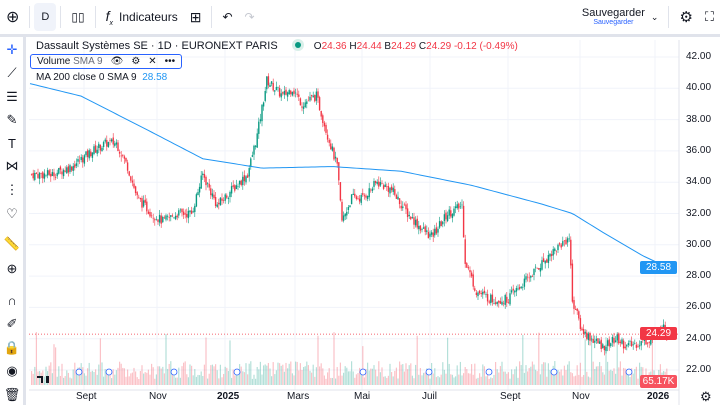 This screenshot has height=405, width=720. What do you see at coordinates (12, 243) in the screenshot?
I see `ruler-icon: 📏` at bounding box center [12, 243].